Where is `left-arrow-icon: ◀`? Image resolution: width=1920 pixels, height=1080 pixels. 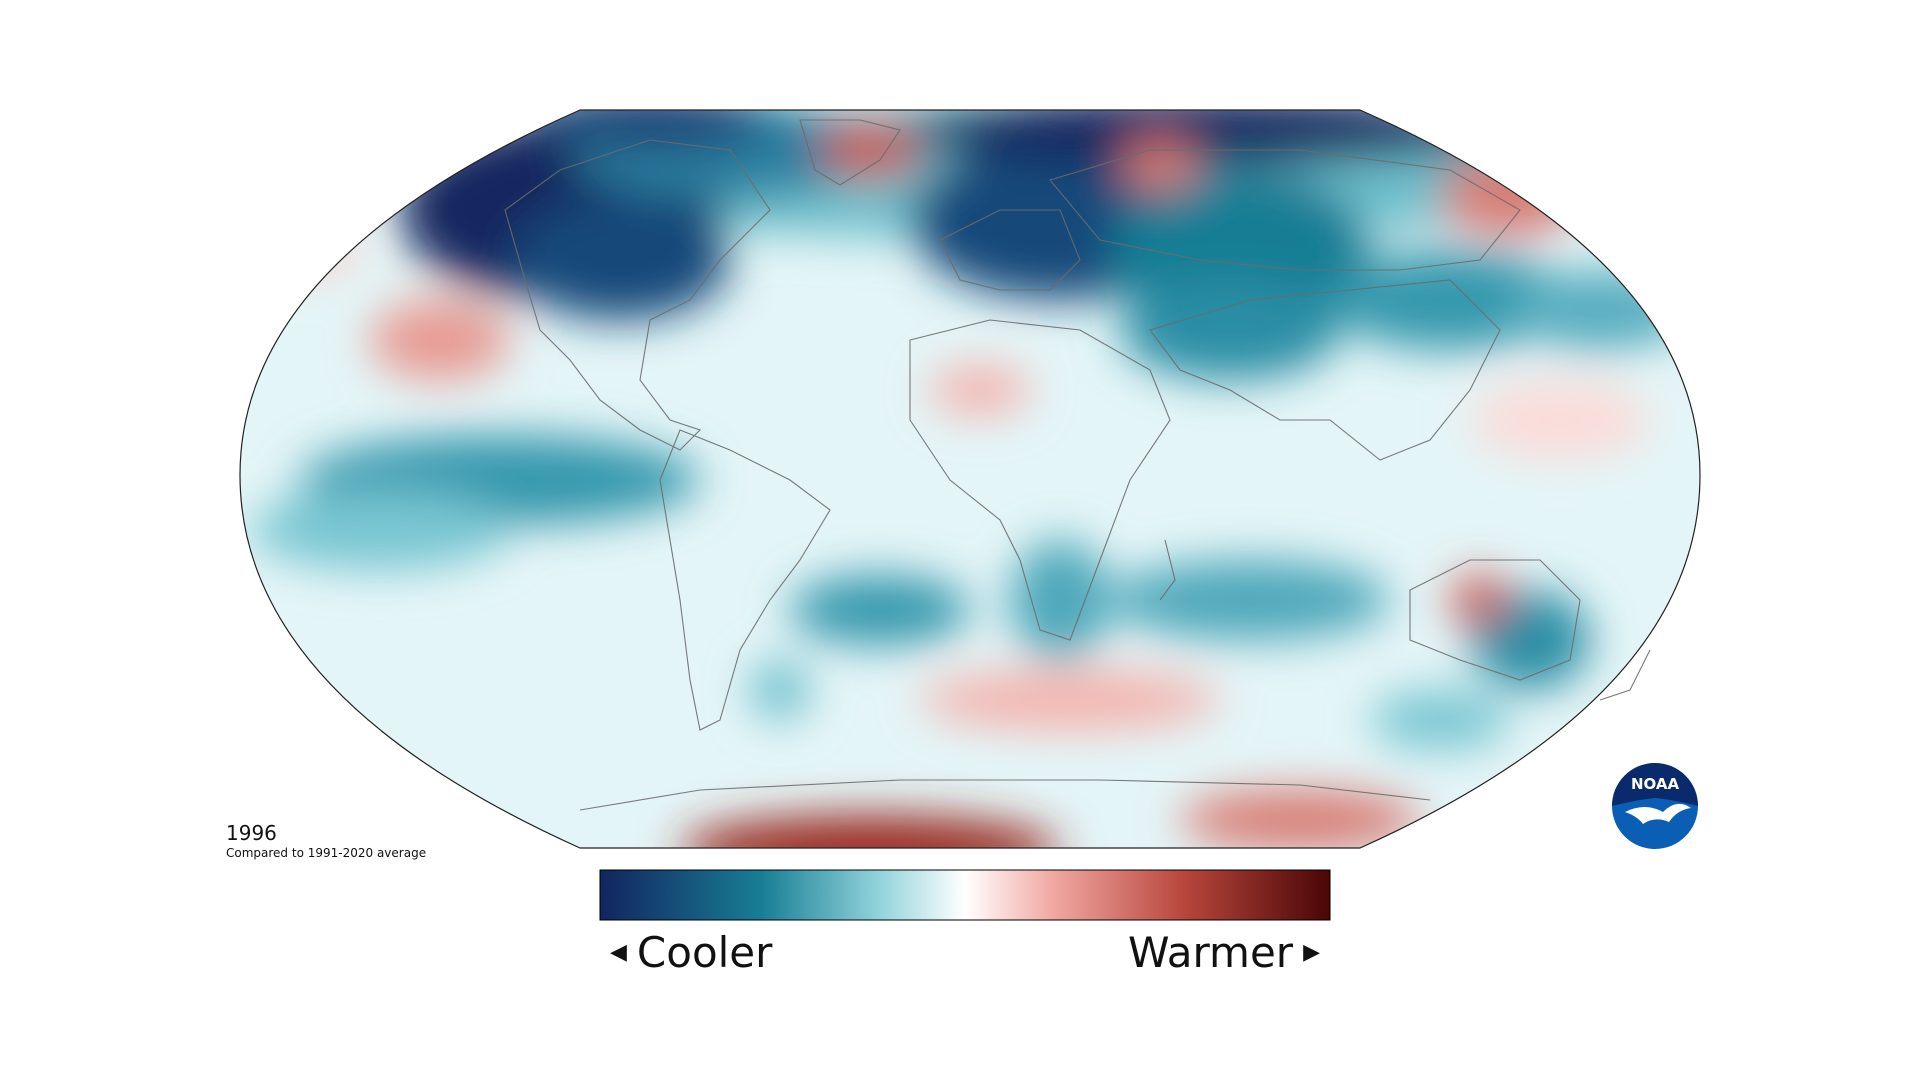
left-arrow-icon: ◀ is located at coordinates (618, 952).